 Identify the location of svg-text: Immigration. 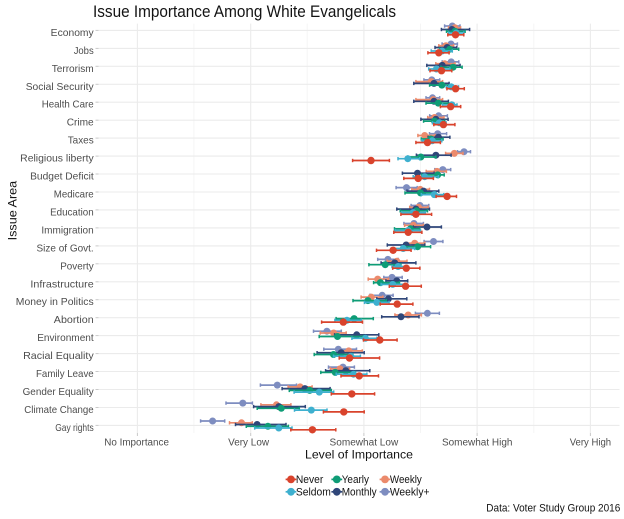
(67, 230).